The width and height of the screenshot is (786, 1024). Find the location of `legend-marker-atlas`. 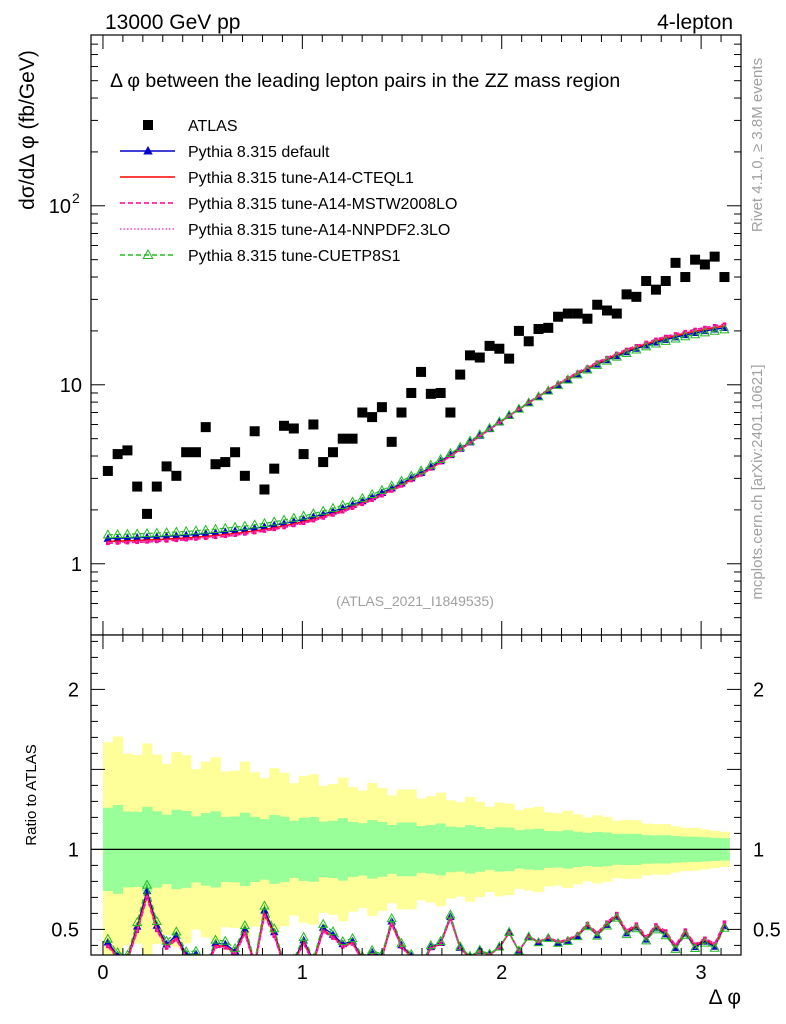

legend-marker-atlas is located at coordinates (148, 125).